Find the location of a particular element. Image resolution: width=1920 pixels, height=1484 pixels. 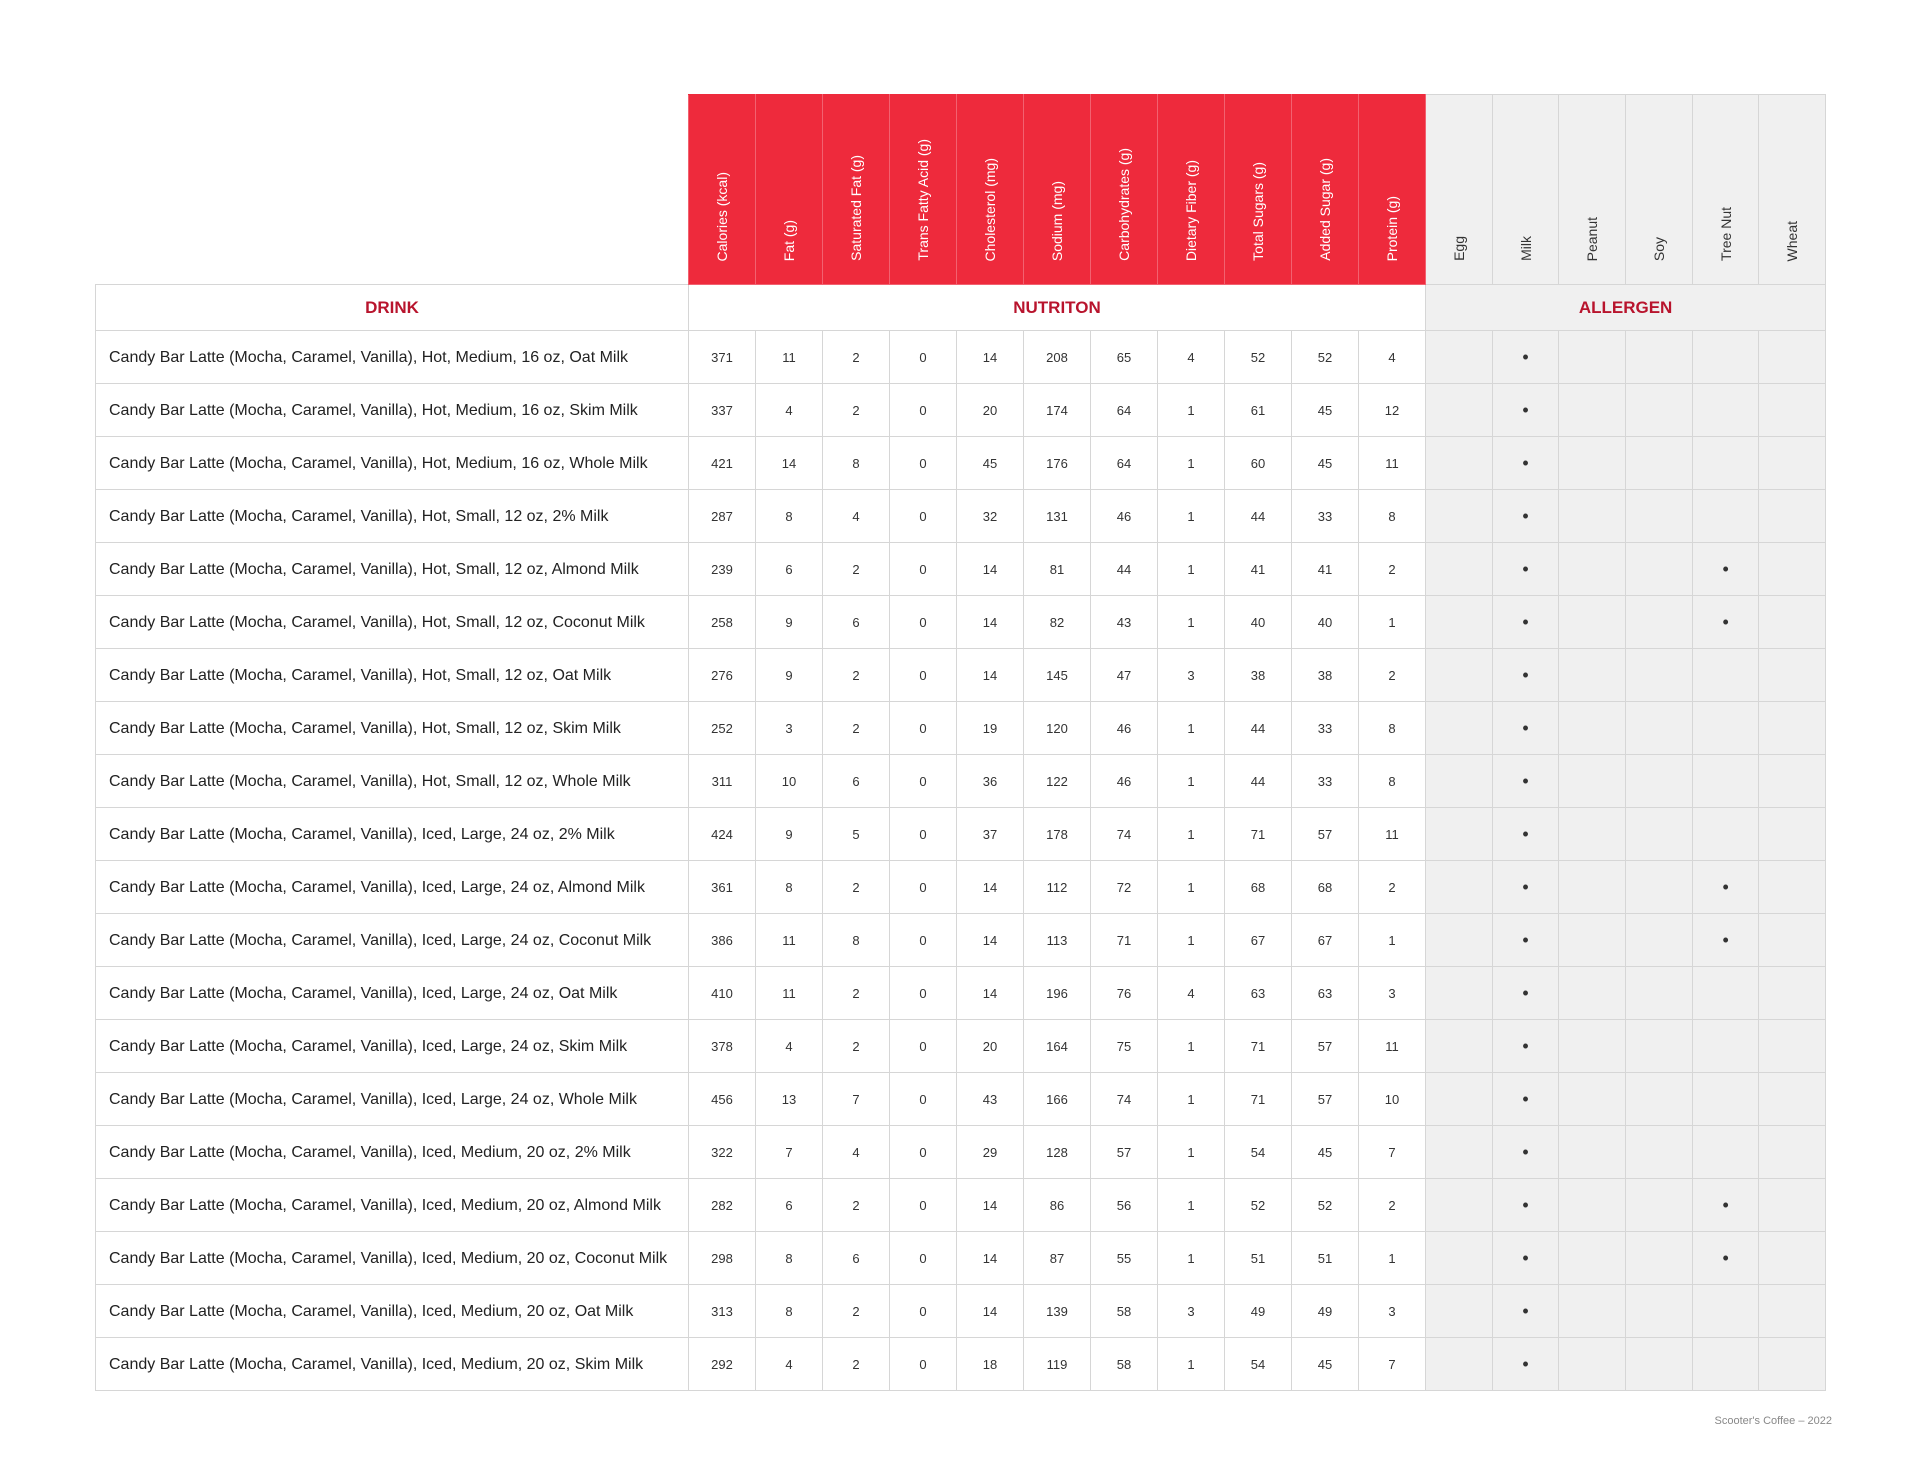

nutrition-value: 64 is located at coordinates (1124, 410).